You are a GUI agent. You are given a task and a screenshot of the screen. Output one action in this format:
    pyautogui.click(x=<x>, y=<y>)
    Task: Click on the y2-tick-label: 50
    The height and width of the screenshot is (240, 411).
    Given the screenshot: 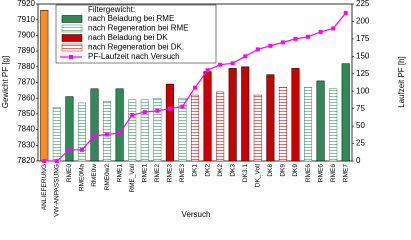 What is the action you would take?
    pyautogui.click(x=360, y=125)
    